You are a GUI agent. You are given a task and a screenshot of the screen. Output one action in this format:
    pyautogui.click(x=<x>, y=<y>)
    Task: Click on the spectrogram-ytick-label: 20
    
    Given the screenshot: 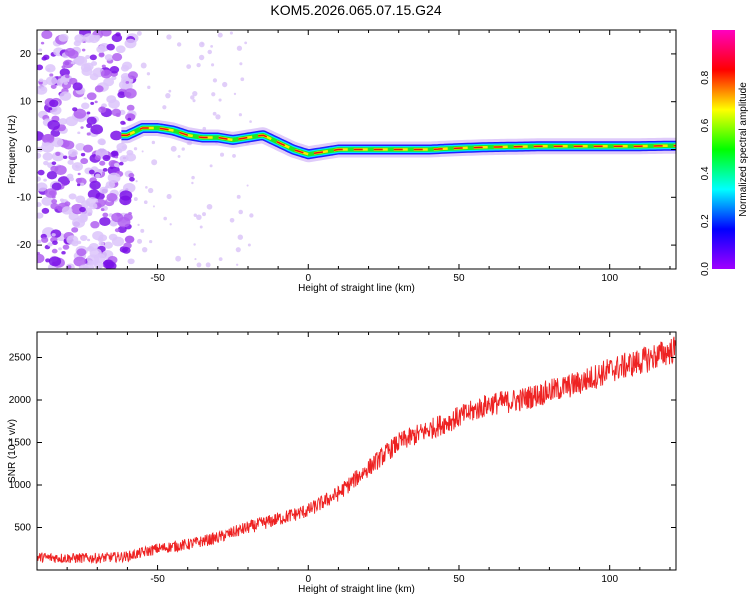 What is the action you would take?
    pyautogui.click(x=26, y=54)
    